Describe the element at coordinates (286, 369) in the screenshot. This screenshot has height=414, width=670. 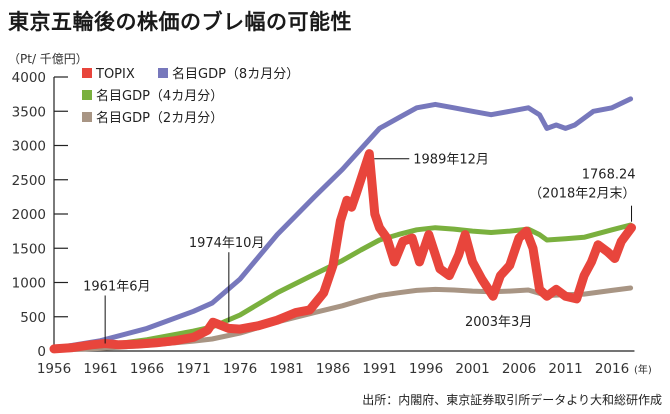
I see `x-tick-label: 1981` at that location.